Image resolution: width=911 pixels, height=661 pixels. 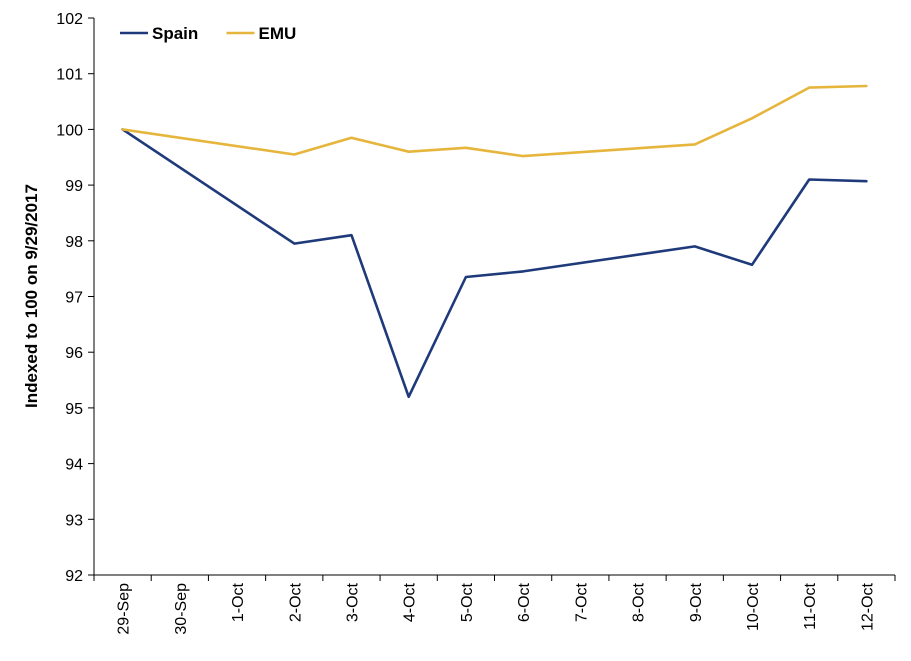 What do you see at coordinates (639, 602) in the screenshot?
I see `x-tick-label: 8-Oct` at bounding box center [639, 602].